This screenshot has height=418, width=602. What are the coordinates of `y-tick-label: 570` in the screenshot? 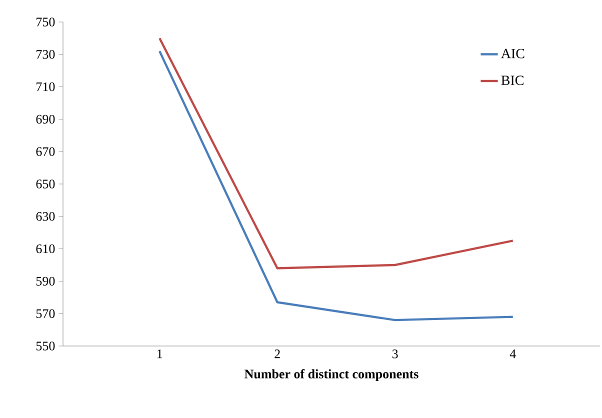 It's located at (45, 313).